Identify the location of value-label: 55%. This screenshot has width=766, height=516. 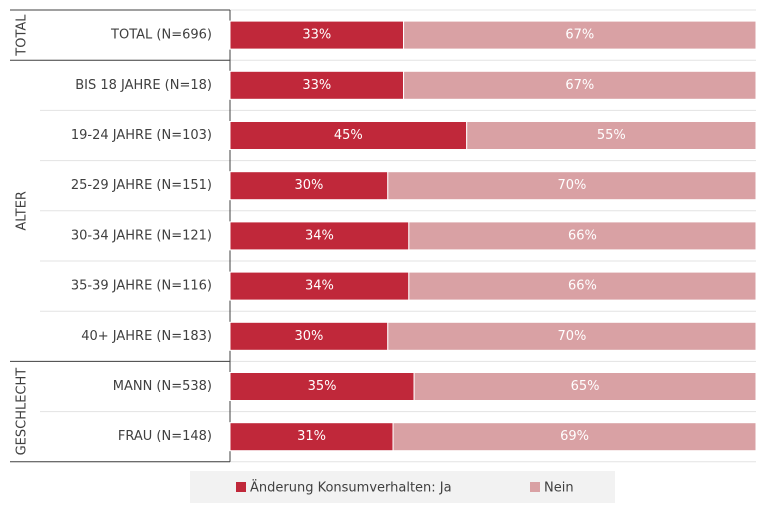
(611, 135).